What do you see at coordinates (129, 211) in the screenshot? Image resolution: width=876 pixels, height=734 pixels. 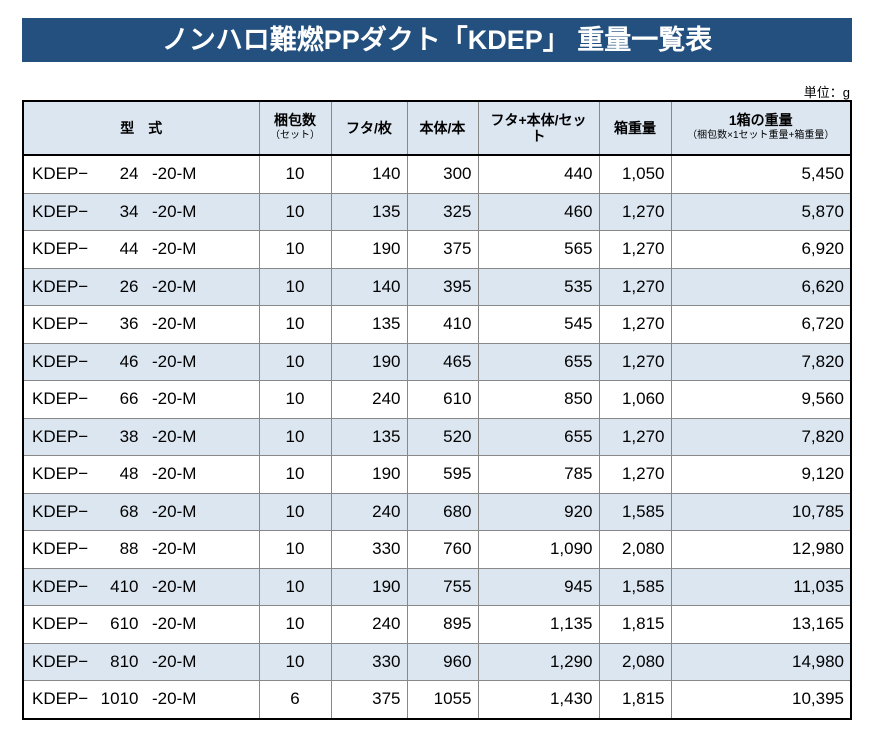 I see `model-size: 34` at bounding box center [129, 211].